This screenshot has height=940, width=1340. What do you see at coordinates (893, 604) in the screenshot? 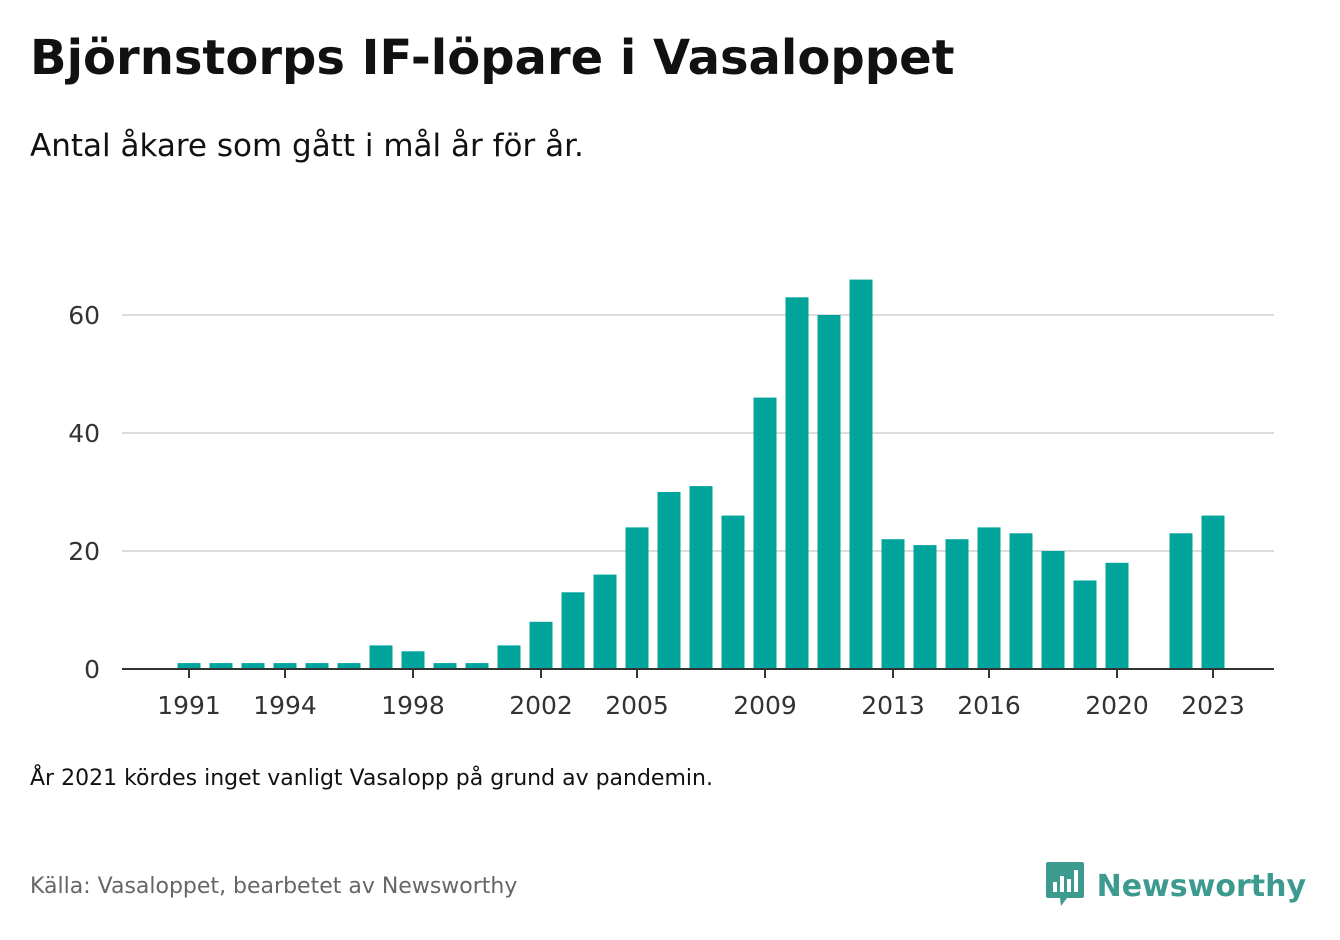
I see `bar-2013` at bounding box center [893, 604].